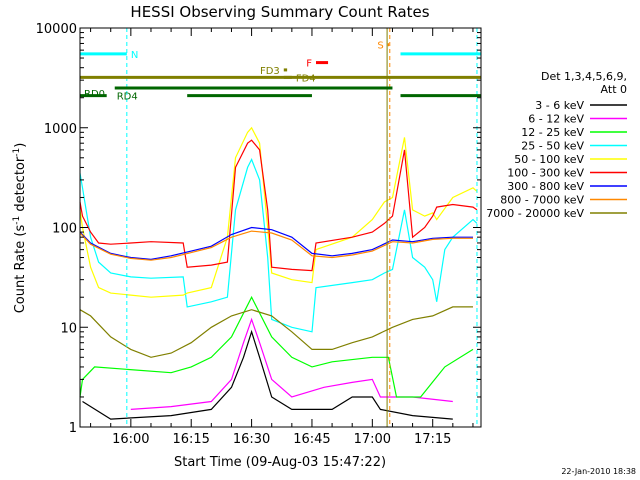 This screenshot has height=480, width=640. Describe the element at coordinates (309, 64) in the screenshot. I see `mode-bar-label: F` at that location.